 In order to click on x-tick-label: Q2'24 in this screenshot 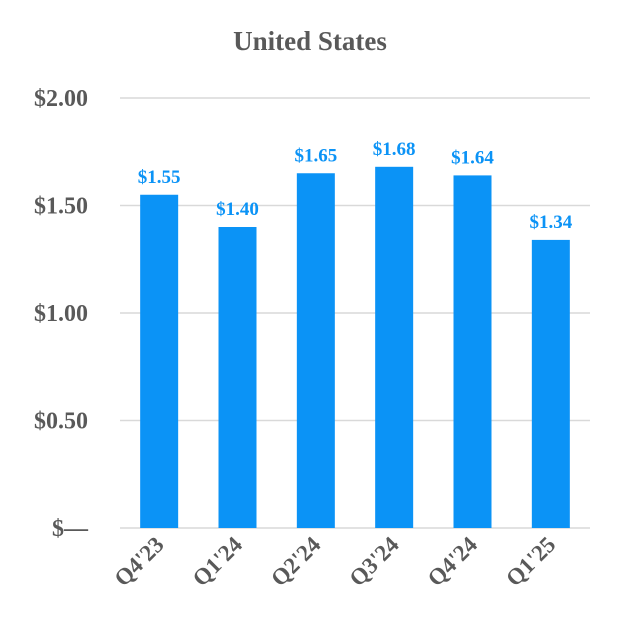, I will do `click(296, 562)`.